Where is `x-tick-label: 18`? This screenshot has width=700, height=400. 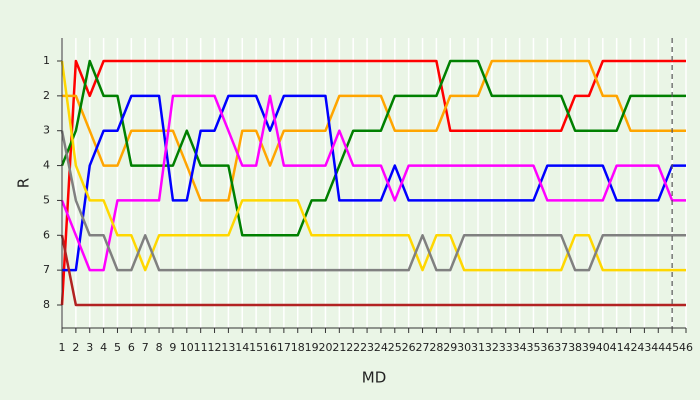 x-tick-label: 18 is located at coordinates (298, 347).